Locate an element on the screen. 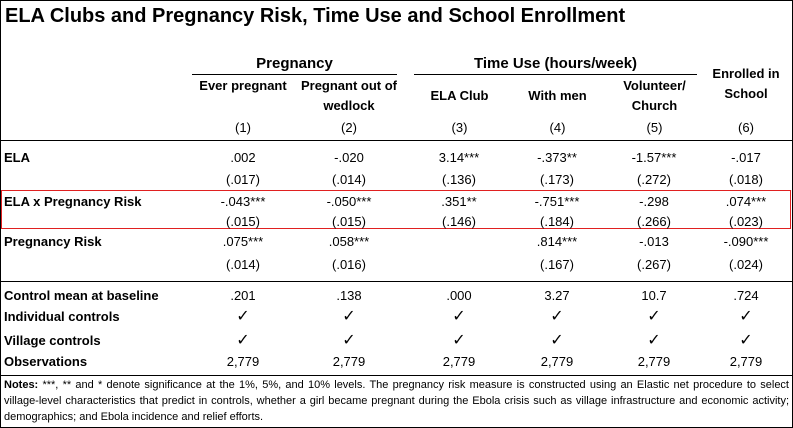 The height and width of the screenshot is (428, 793). check-icon-individual-2: ✓ is located at coordinates (349, 315).